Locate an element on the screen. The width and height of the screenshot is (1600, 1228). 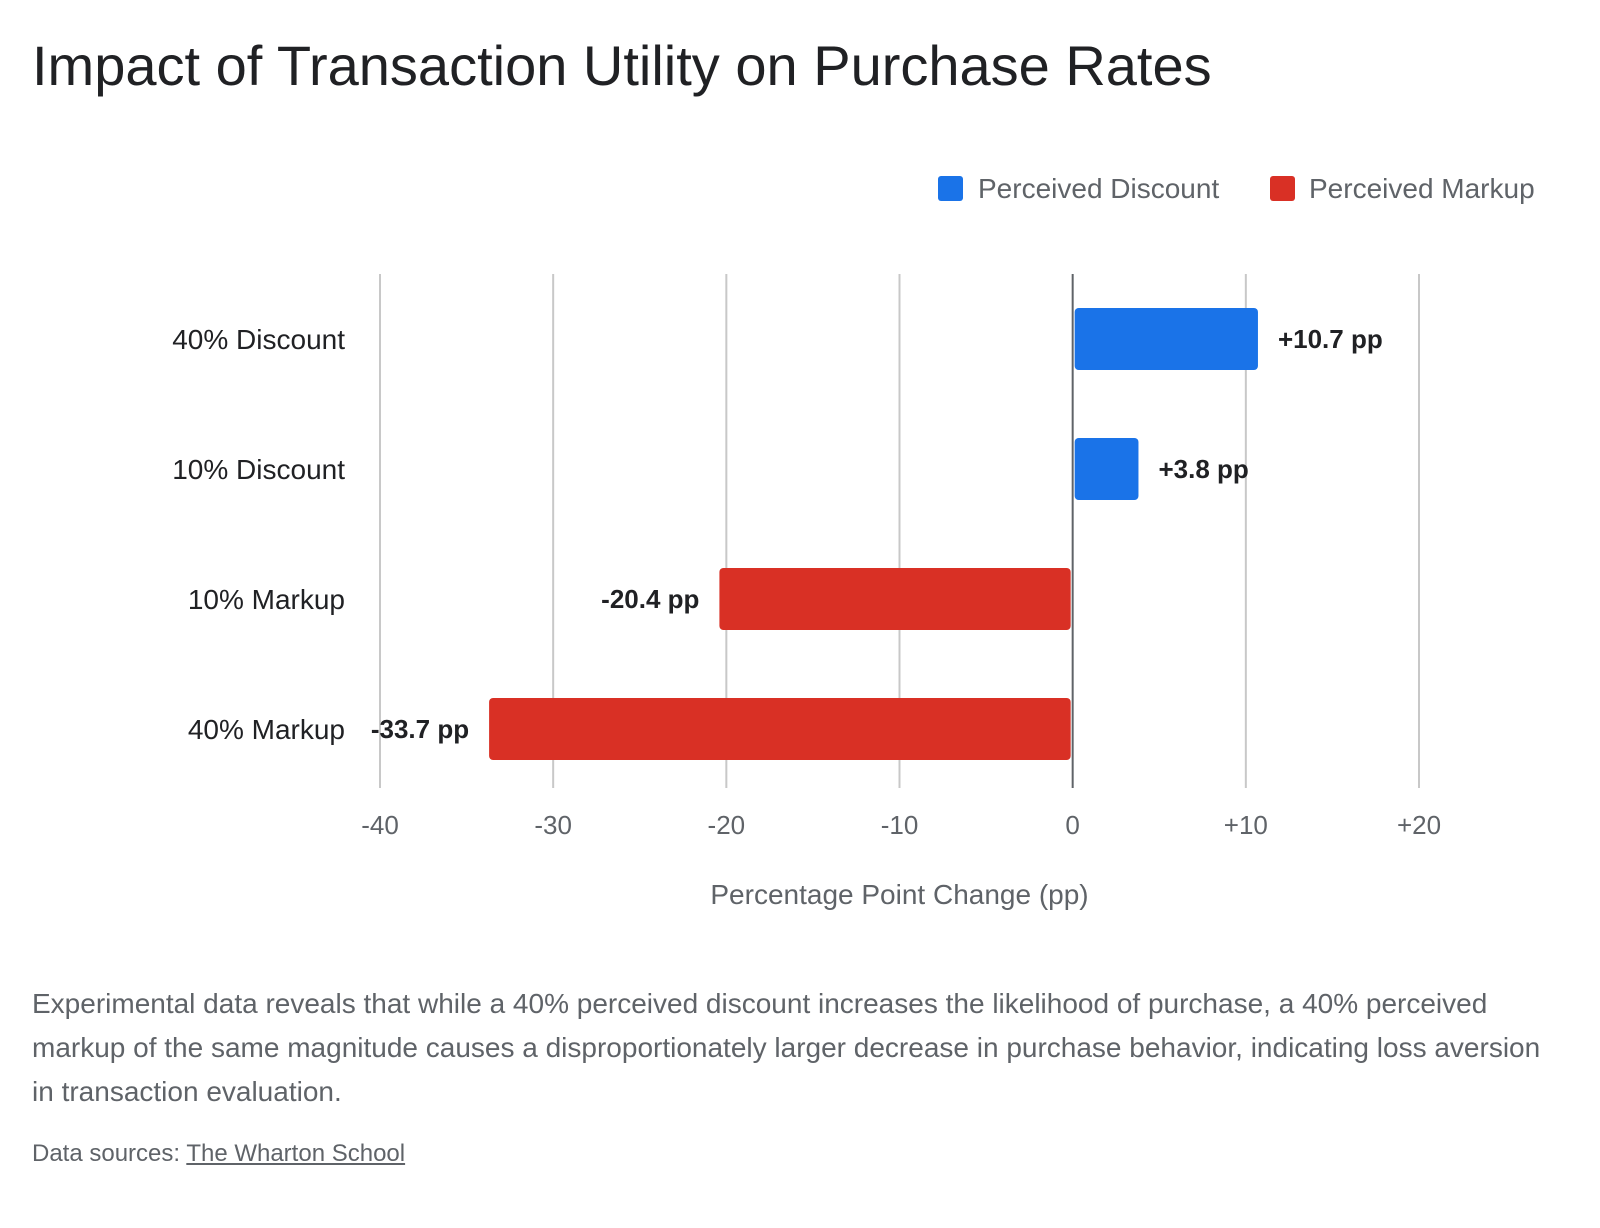
x-tick-label: +20 is located at coordinates (1419, 825).